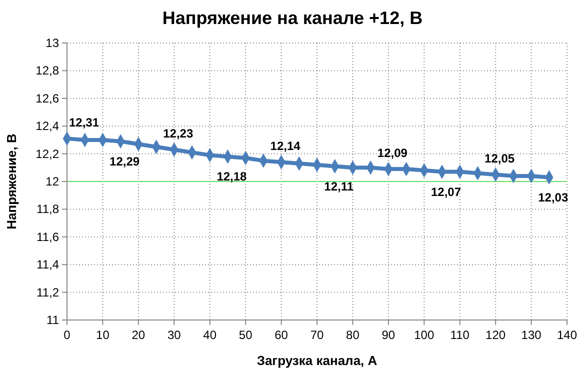  Describe the element at coordinates (103, 335) in the screenshot. I see `x-tick-label: 10` at that location.